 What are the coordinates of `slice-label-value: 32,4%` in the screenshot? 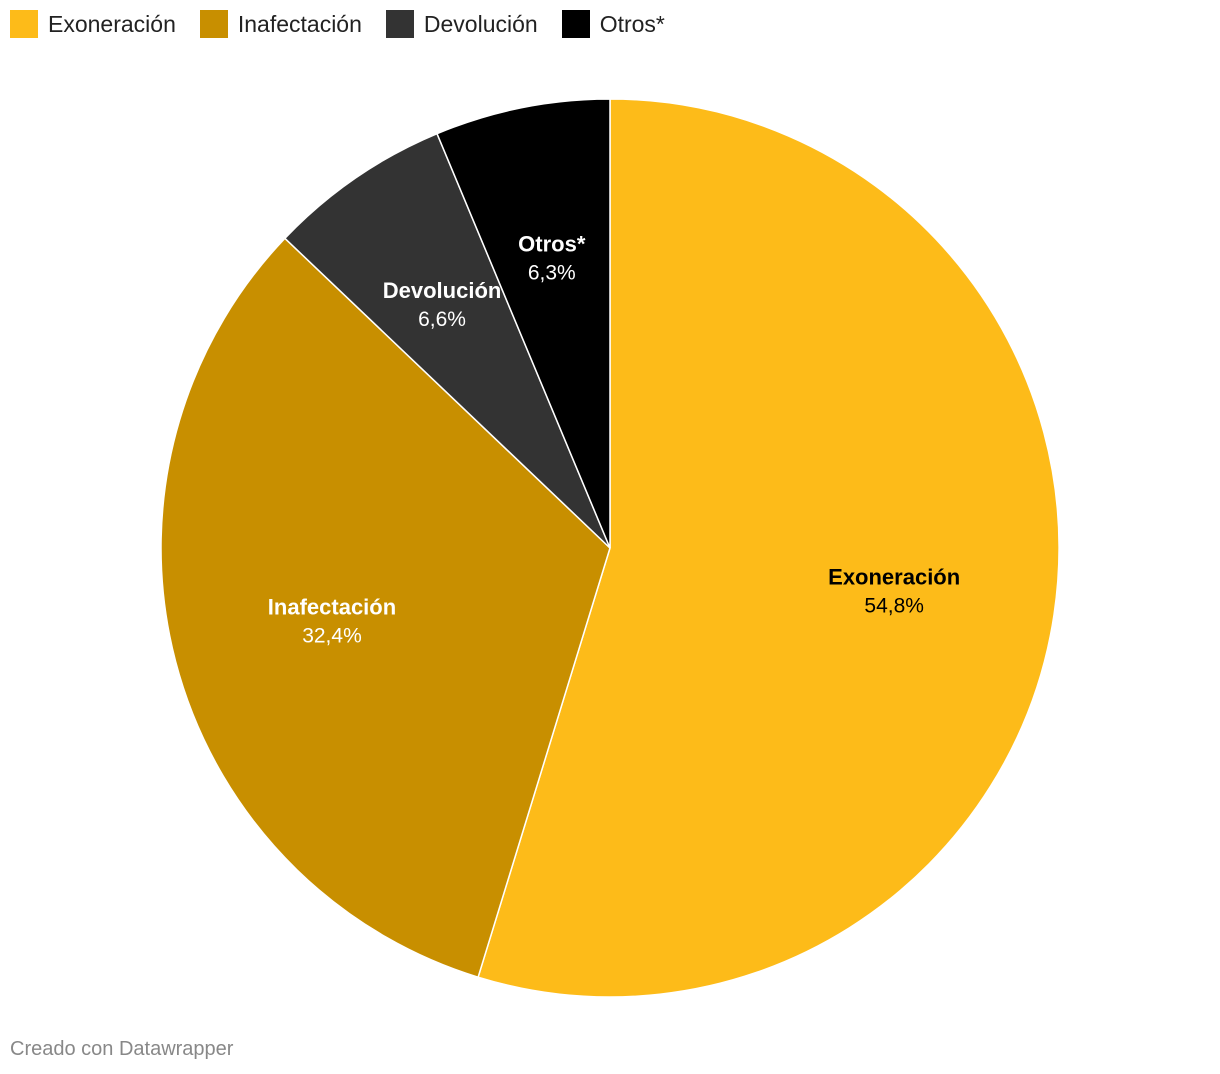 It's located at (332, 636).